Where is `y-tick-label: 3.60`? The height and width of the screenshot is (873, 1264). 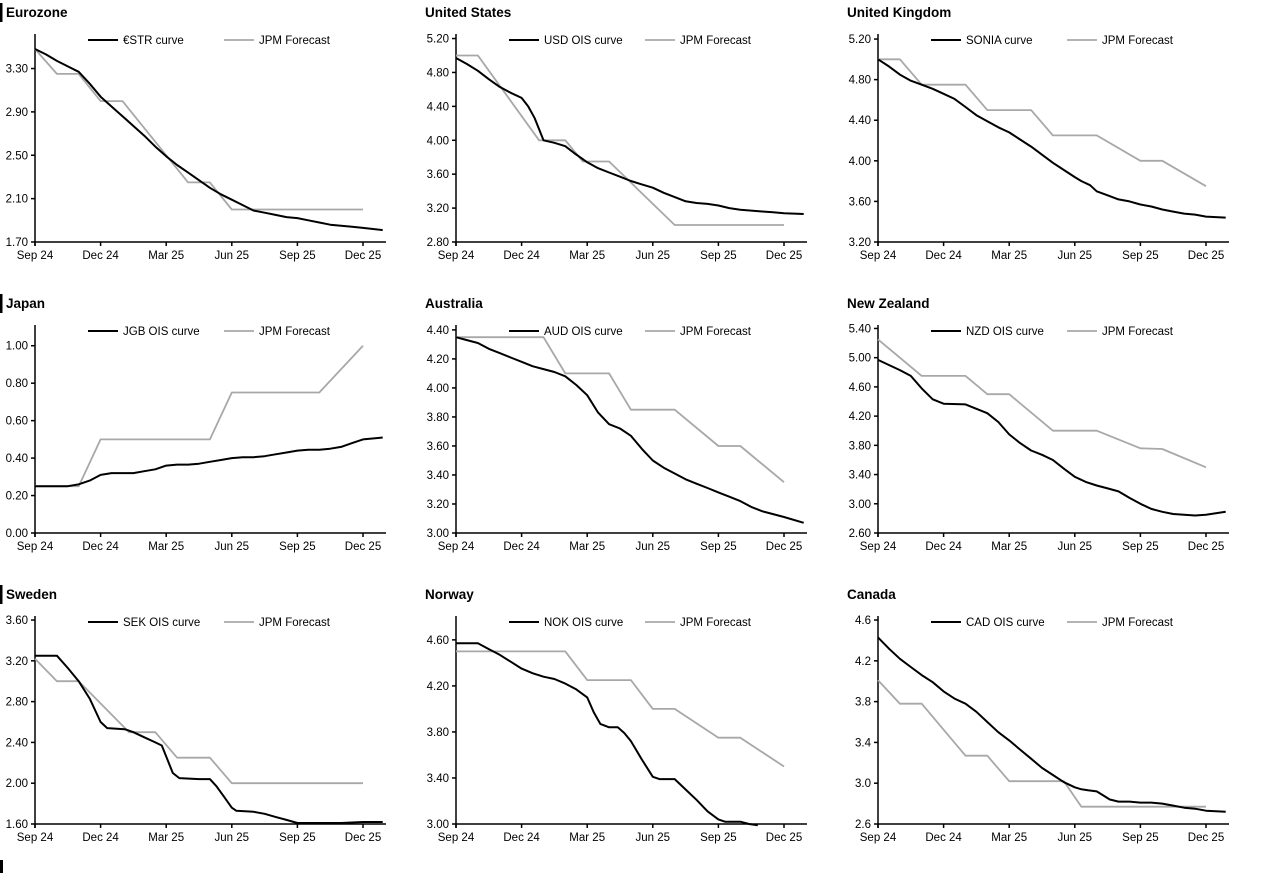 y-tick-label: 3.60 is located at coordinates (859, 202).